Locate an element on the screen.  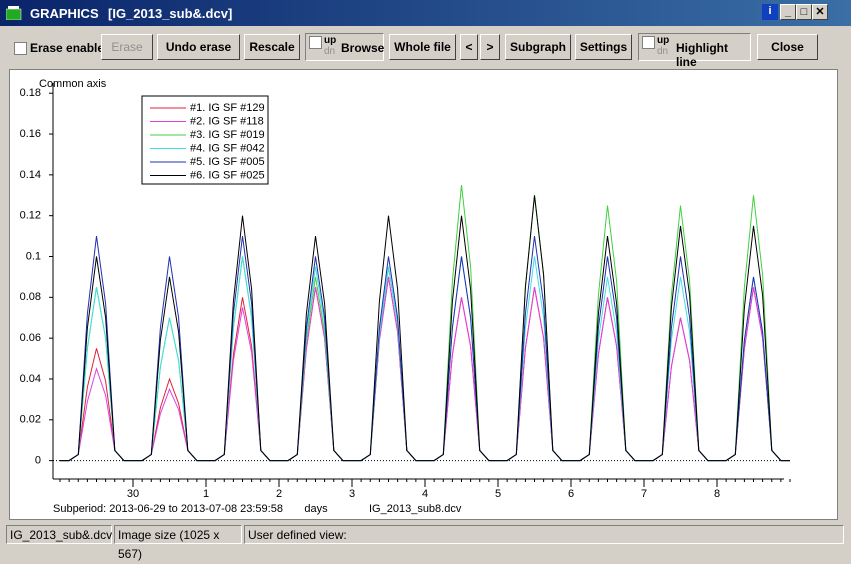
close-button: Close is located at coordinates (787, 47).